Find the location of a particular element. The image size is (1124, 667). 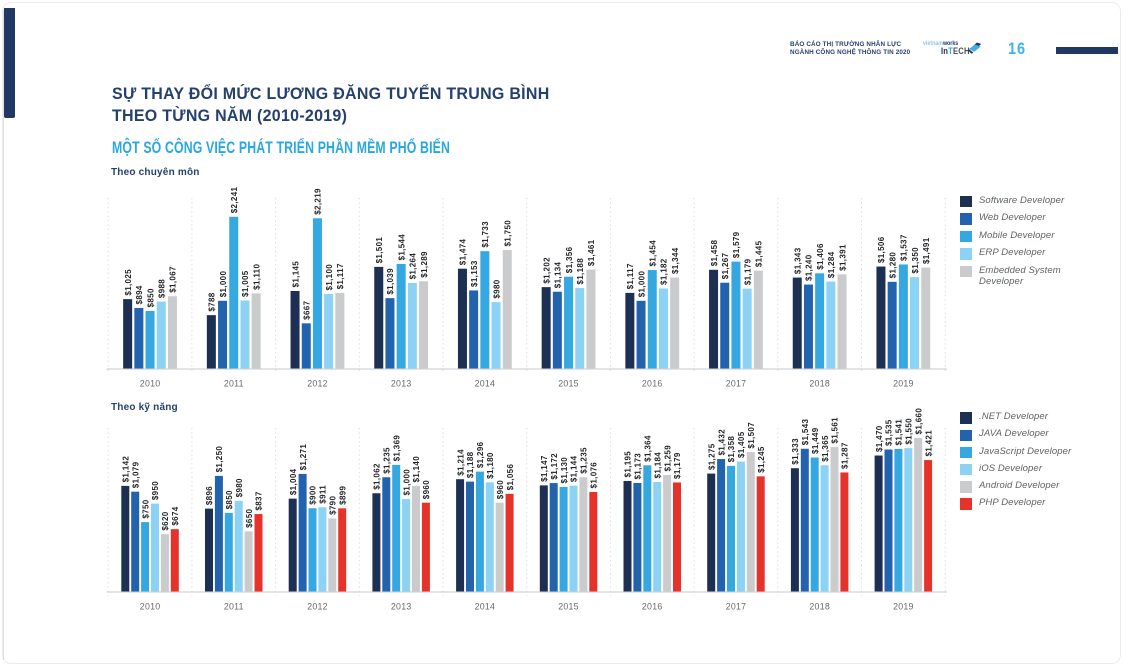

svg-text: $1,660 is located at coordinates (918, 421).